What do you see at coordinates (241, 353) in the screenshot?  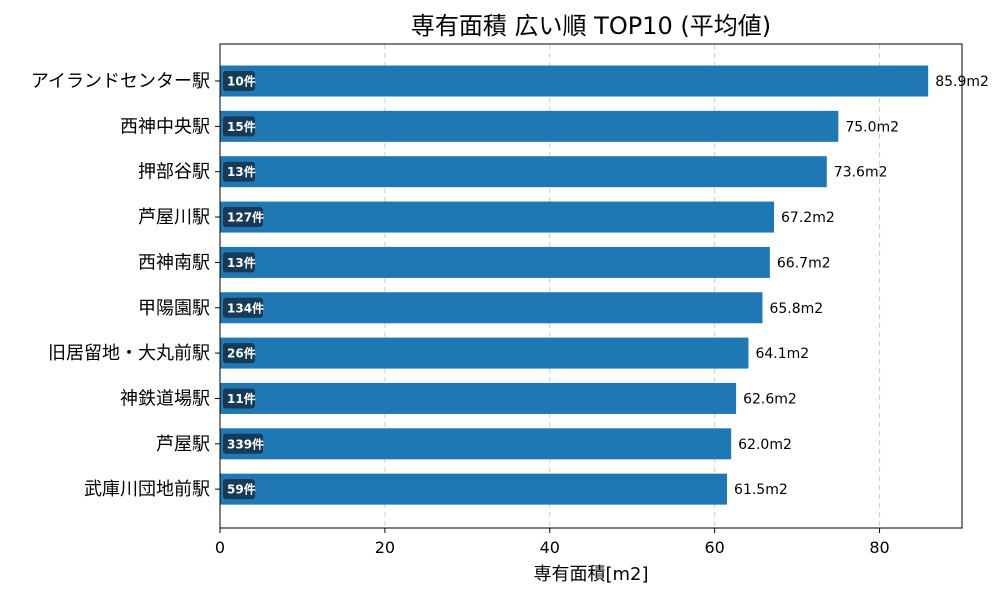 I see `count-badge-label: 26件` at bounding box center [241, 353].